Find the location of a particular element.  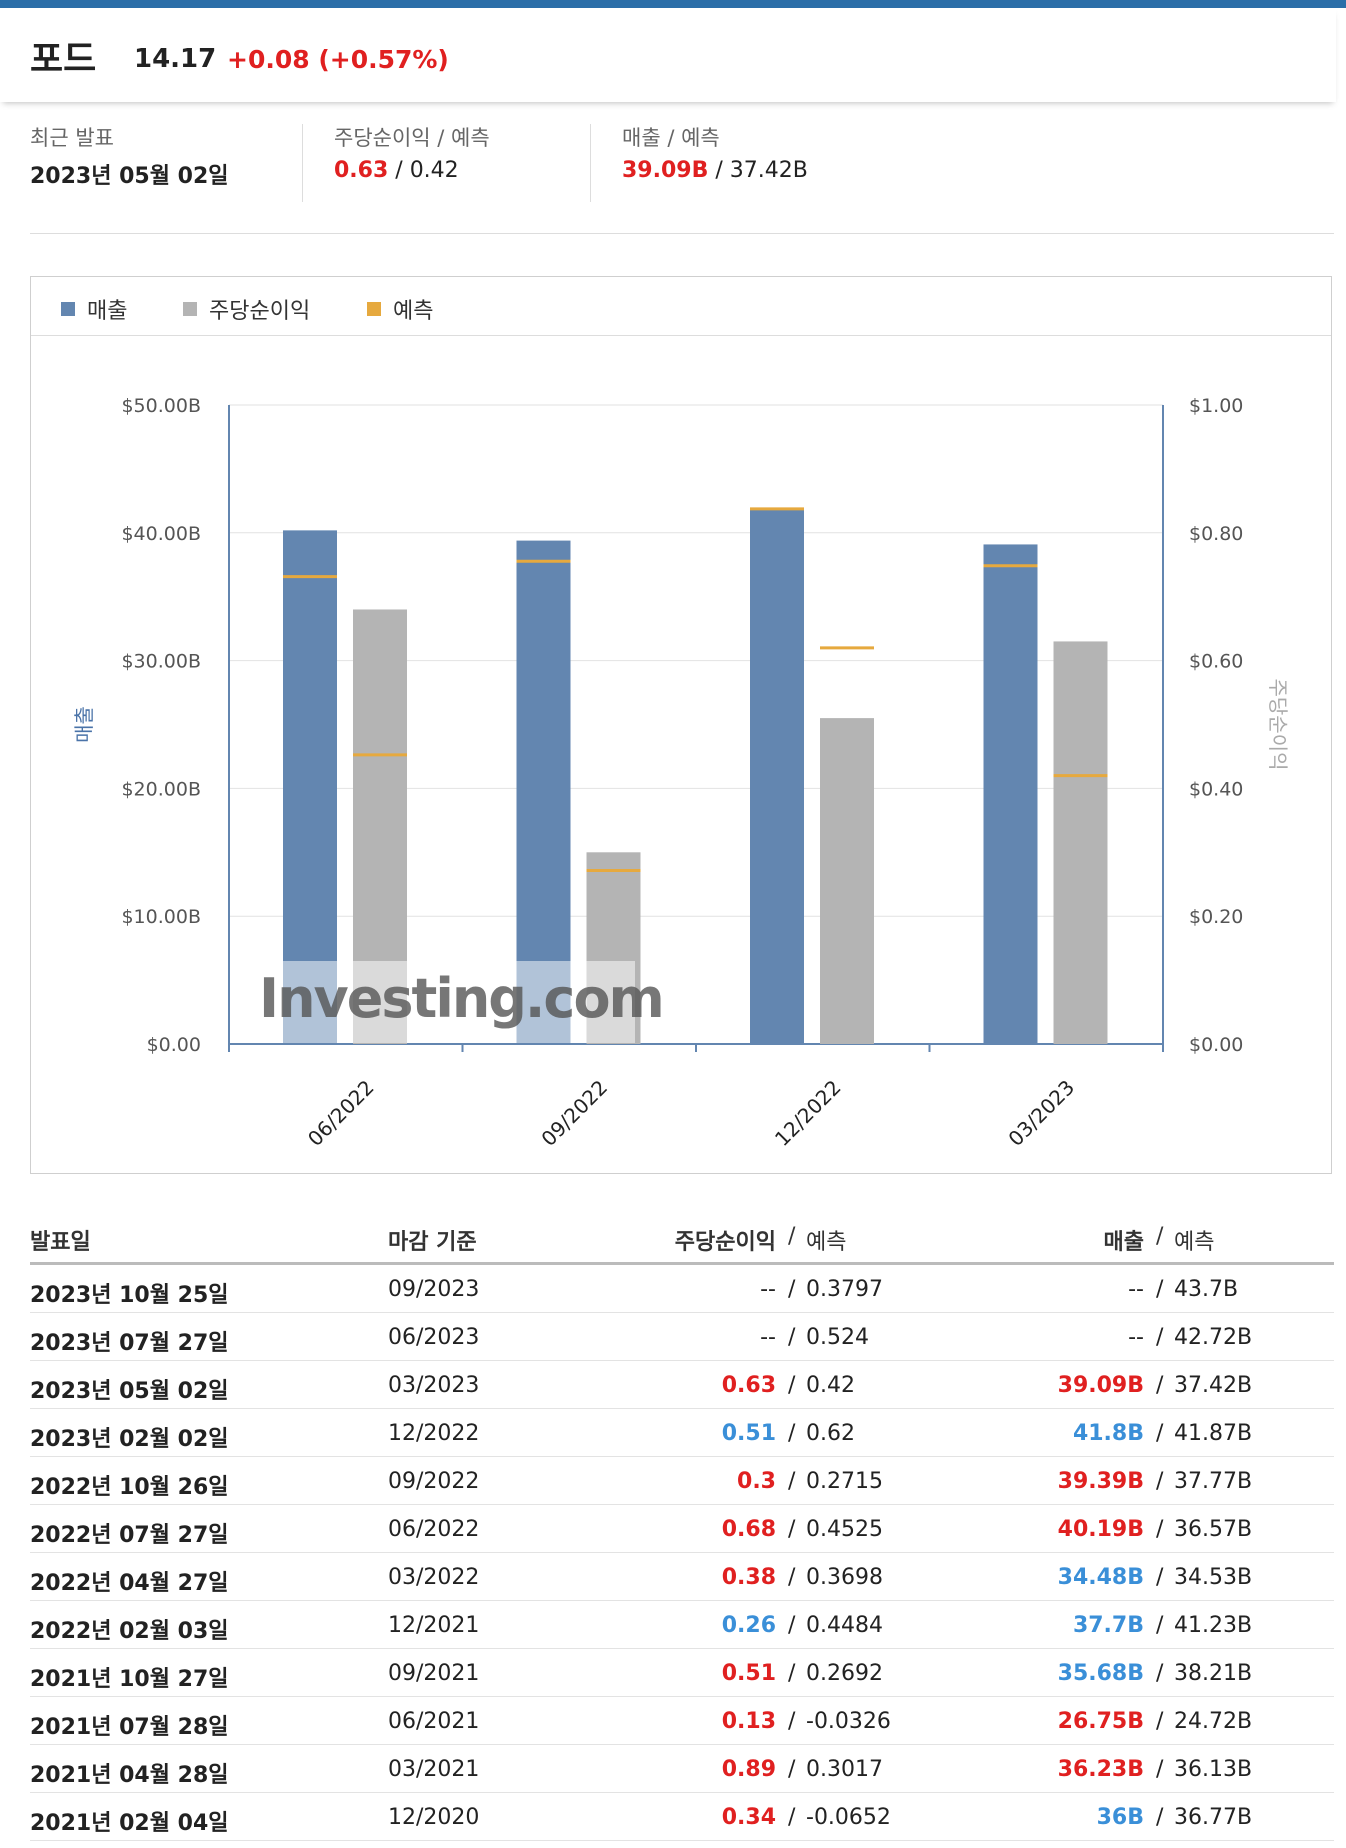

legend-swatch-revenue is located at coordinates (68, 309).